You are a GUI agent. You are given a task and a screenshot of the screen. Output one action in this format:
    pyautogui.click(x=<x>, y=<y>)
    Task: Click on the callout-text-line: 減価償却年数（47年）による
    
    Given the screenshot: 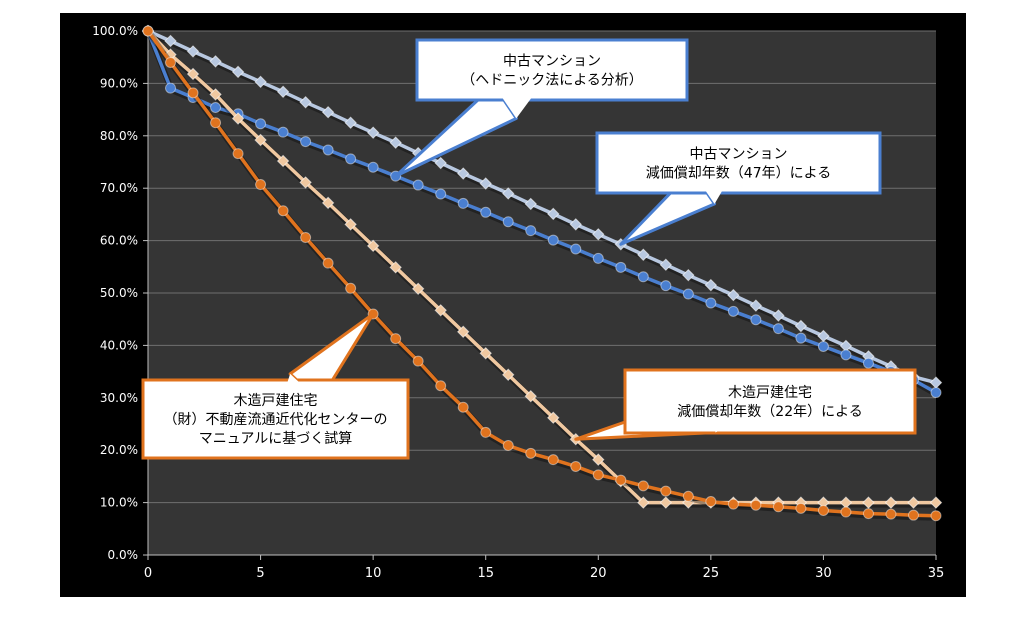 What is the action you would take?
    pyautogui.click(x=738, y=173)
    